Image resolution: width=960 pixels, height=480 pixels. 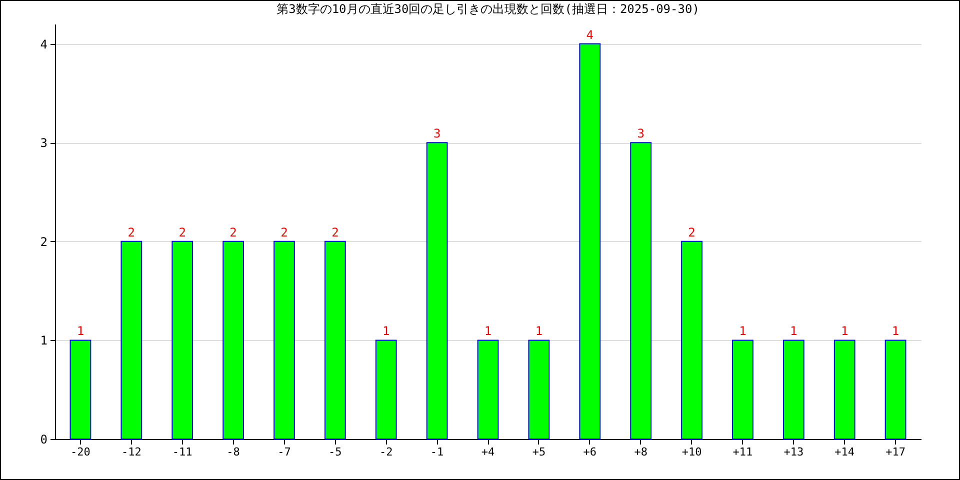 I want to click on x-tick-label: -20, so click(x=80, y=452).